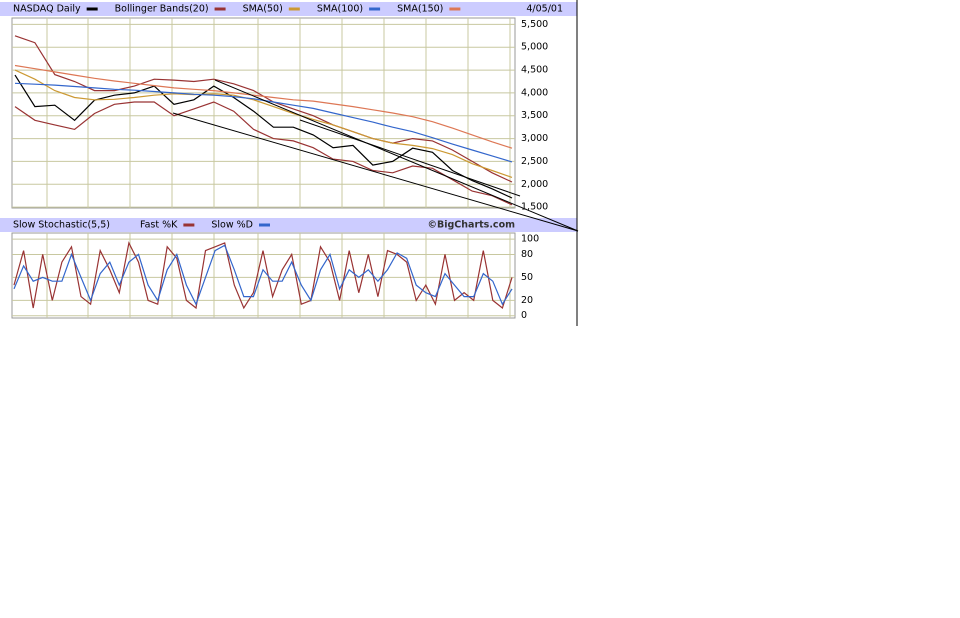  Describe the element at coordinates (534, 92) in the screenshot. I see `y-tick-label: 4,000` at that location.